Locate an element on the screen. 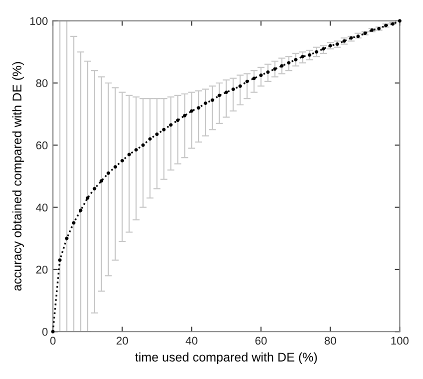  x-axis-title: time used compared with DE (%) is located at coordinates (226, 358).